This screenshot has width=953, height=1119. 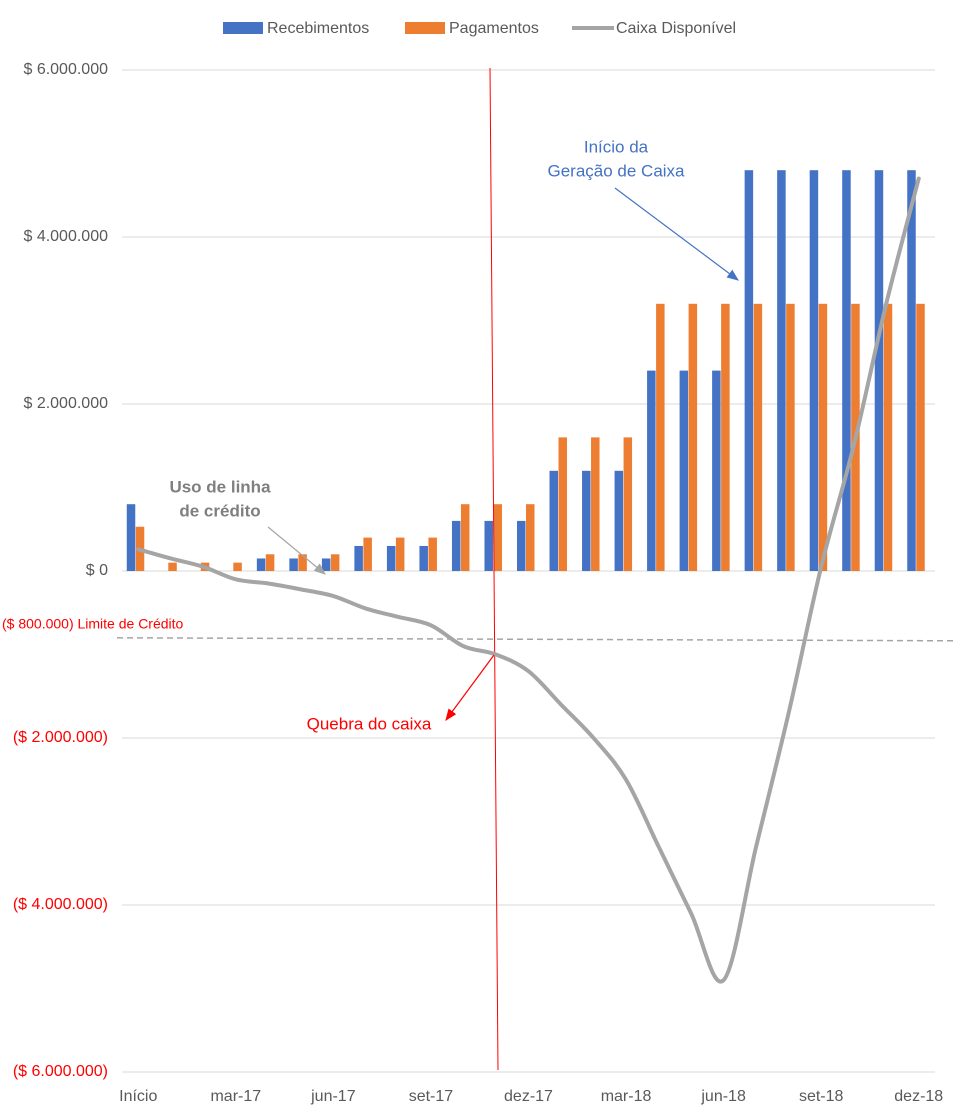 What do you see at coordinates (235, 1096) in the screenshot?
I see `x-tick-label: mar-17` at bounding box center [235, 1096].